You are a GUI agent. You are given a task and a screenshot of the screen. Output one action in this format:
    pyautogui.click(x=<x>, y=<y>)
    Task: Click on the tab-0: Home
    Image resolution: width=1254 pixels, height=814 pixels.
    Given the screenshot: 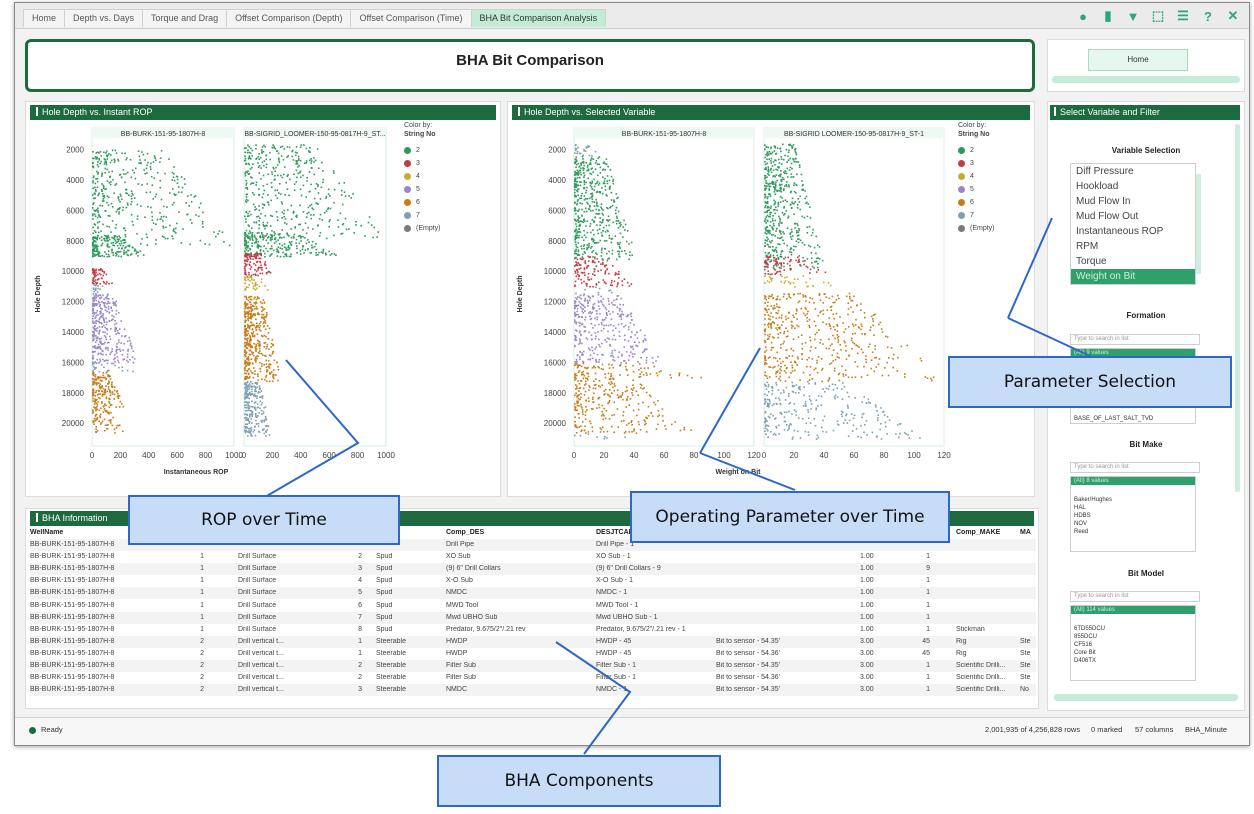 What is the action you would take?
    pyautogui.click(x=44, y=18)
    